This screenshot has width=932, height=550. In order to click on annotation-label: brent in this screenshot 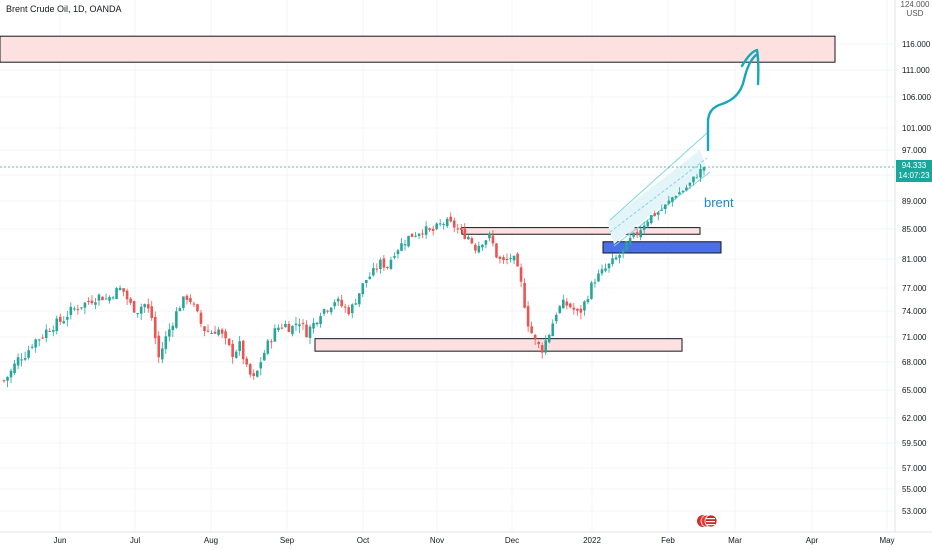, I will do `click(719, 202)`.